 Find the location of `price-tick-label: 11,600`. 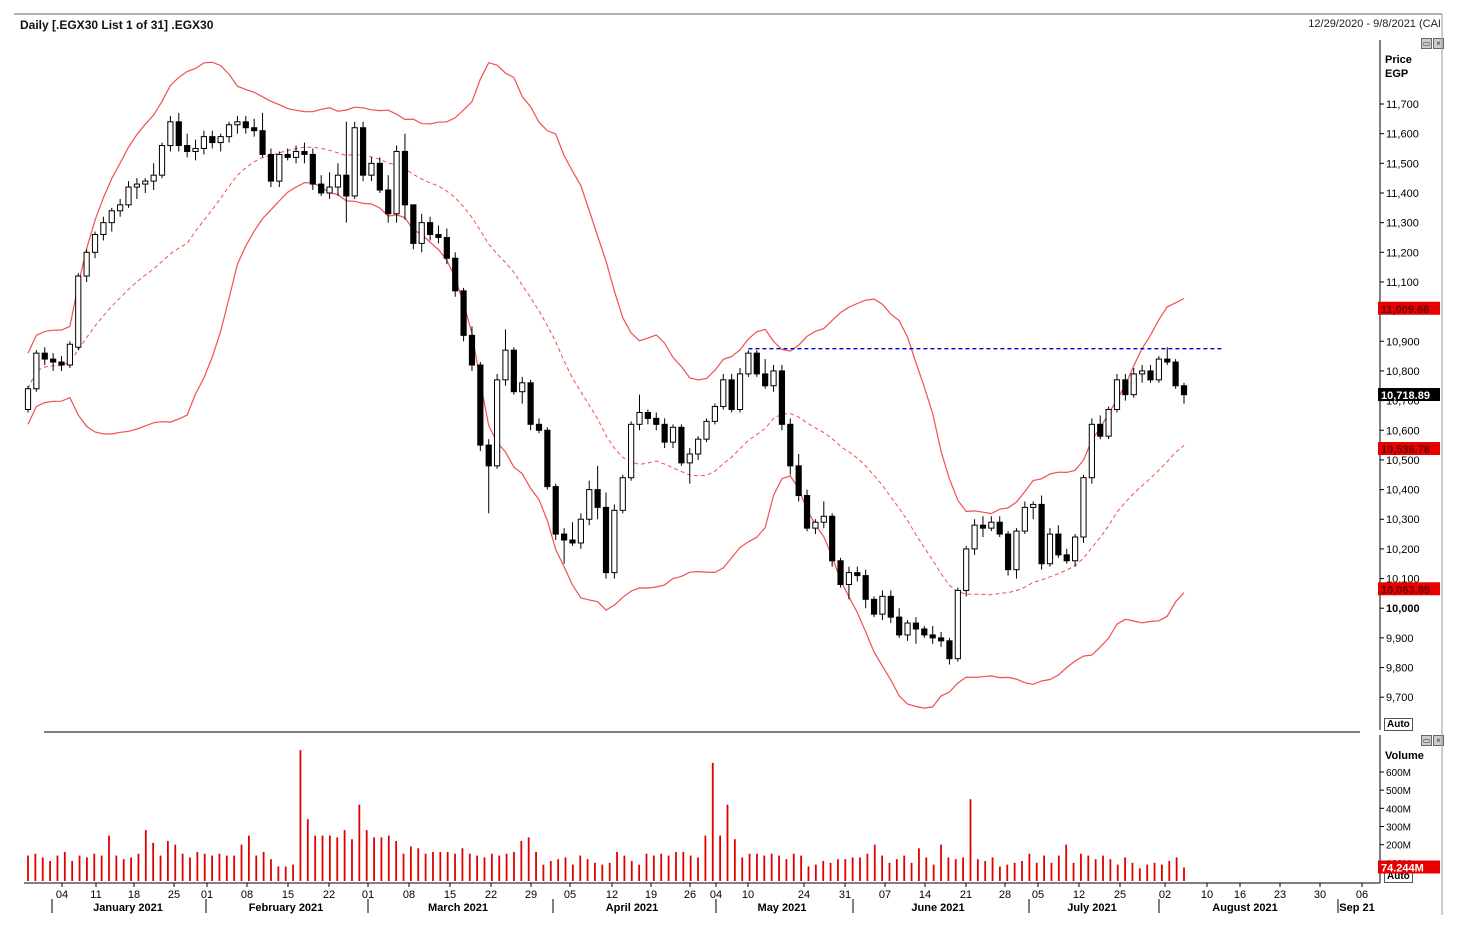

price-tick-label: 11,600 is located at coordinates (1402, 135).